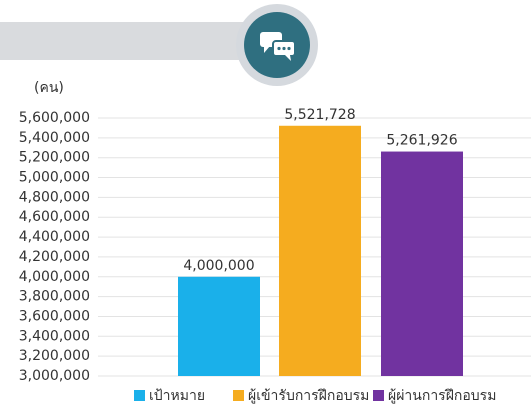  What do you see at coordinates (54, 217) in the screenshot?
I see `y-tick-label: 4,600,000` at bounding box center [54, 217].